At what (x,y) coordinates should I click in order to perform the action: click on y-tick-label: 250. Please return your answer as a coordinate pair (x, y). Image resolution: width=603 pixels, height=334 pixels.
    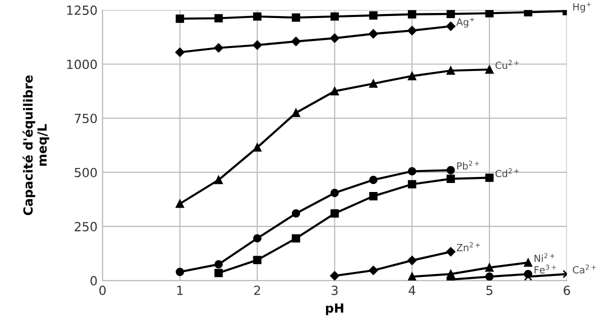
    Looking at the image, I should click on (85, 227).